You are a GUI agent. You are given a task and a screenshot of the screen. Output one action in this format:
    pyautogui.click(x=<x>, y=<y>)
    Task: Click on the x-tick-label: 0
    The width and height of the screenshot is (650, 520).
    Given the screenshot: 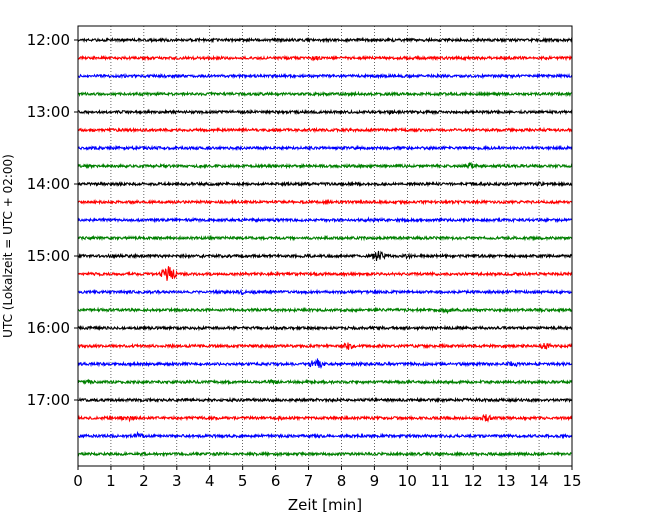 What is the action you would take?
    pyautogui.click(x=78, y=481)
    